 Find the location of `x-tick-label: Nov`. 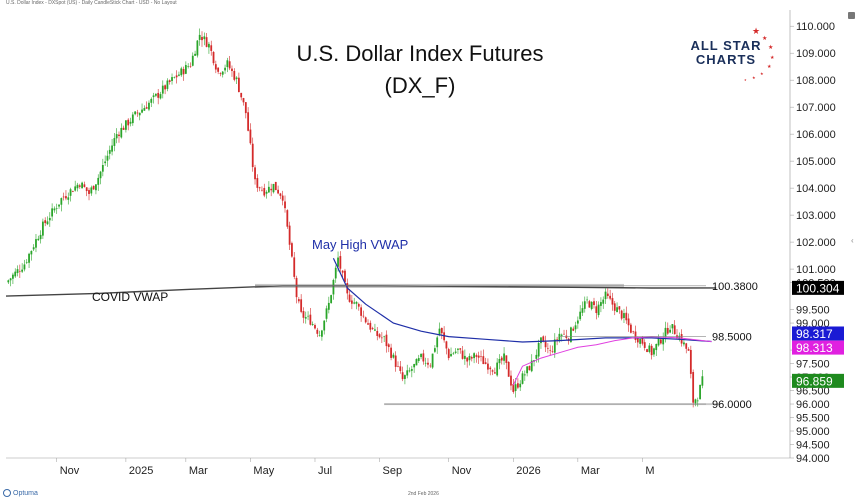

x-tick-label: Nov is located at coordinates (462, 471).